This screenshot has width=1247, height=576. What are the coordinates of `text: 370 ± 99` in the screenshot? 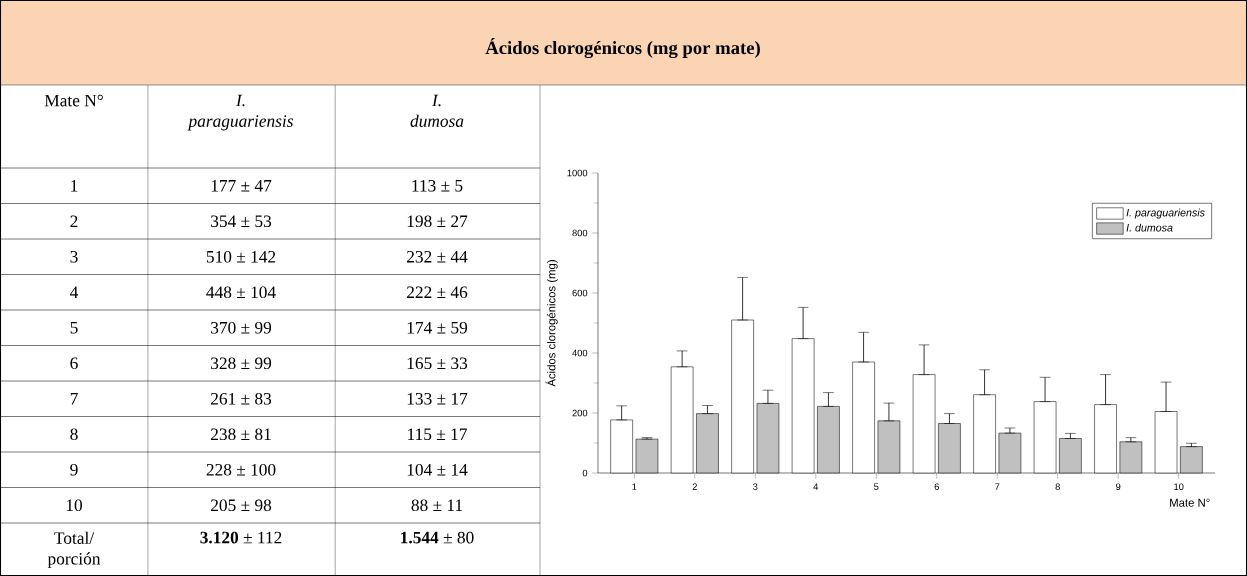 It's located at (241, 327).